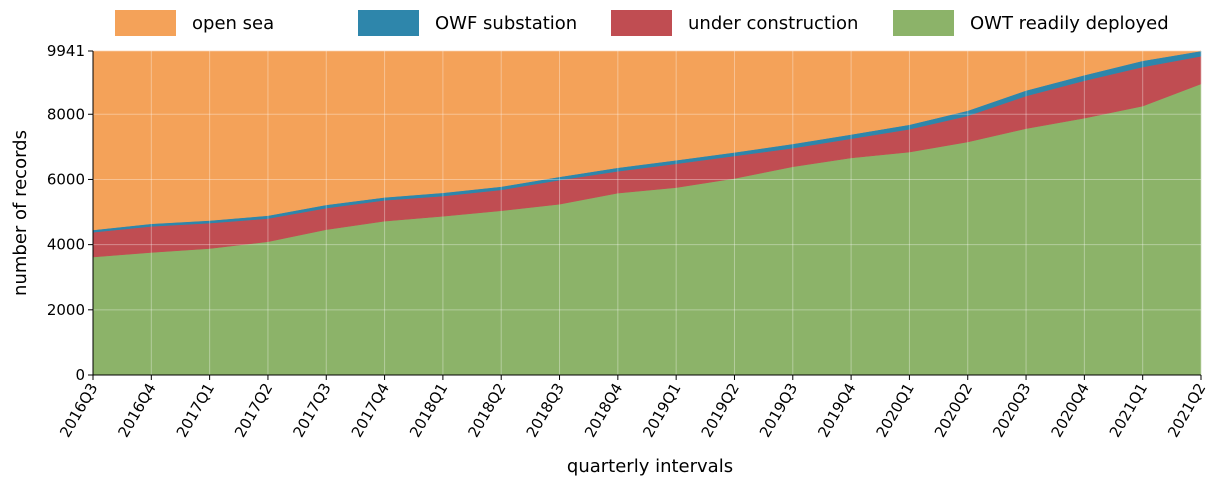  What do you see at coordinates (720, 410) in the screenshot?
I see `x-tick-label: 2019Q2` at bounding box center [720, 410].